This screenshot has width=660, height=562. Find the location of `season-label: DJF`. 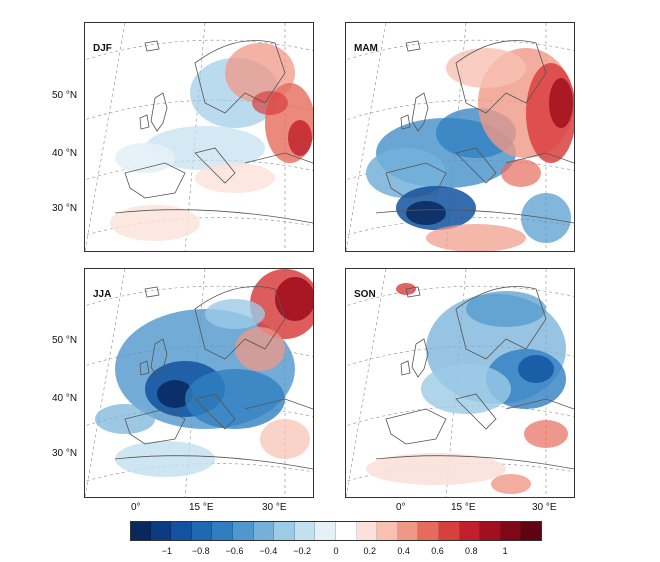

season-label: DJF is located at coordinates (102, 48).